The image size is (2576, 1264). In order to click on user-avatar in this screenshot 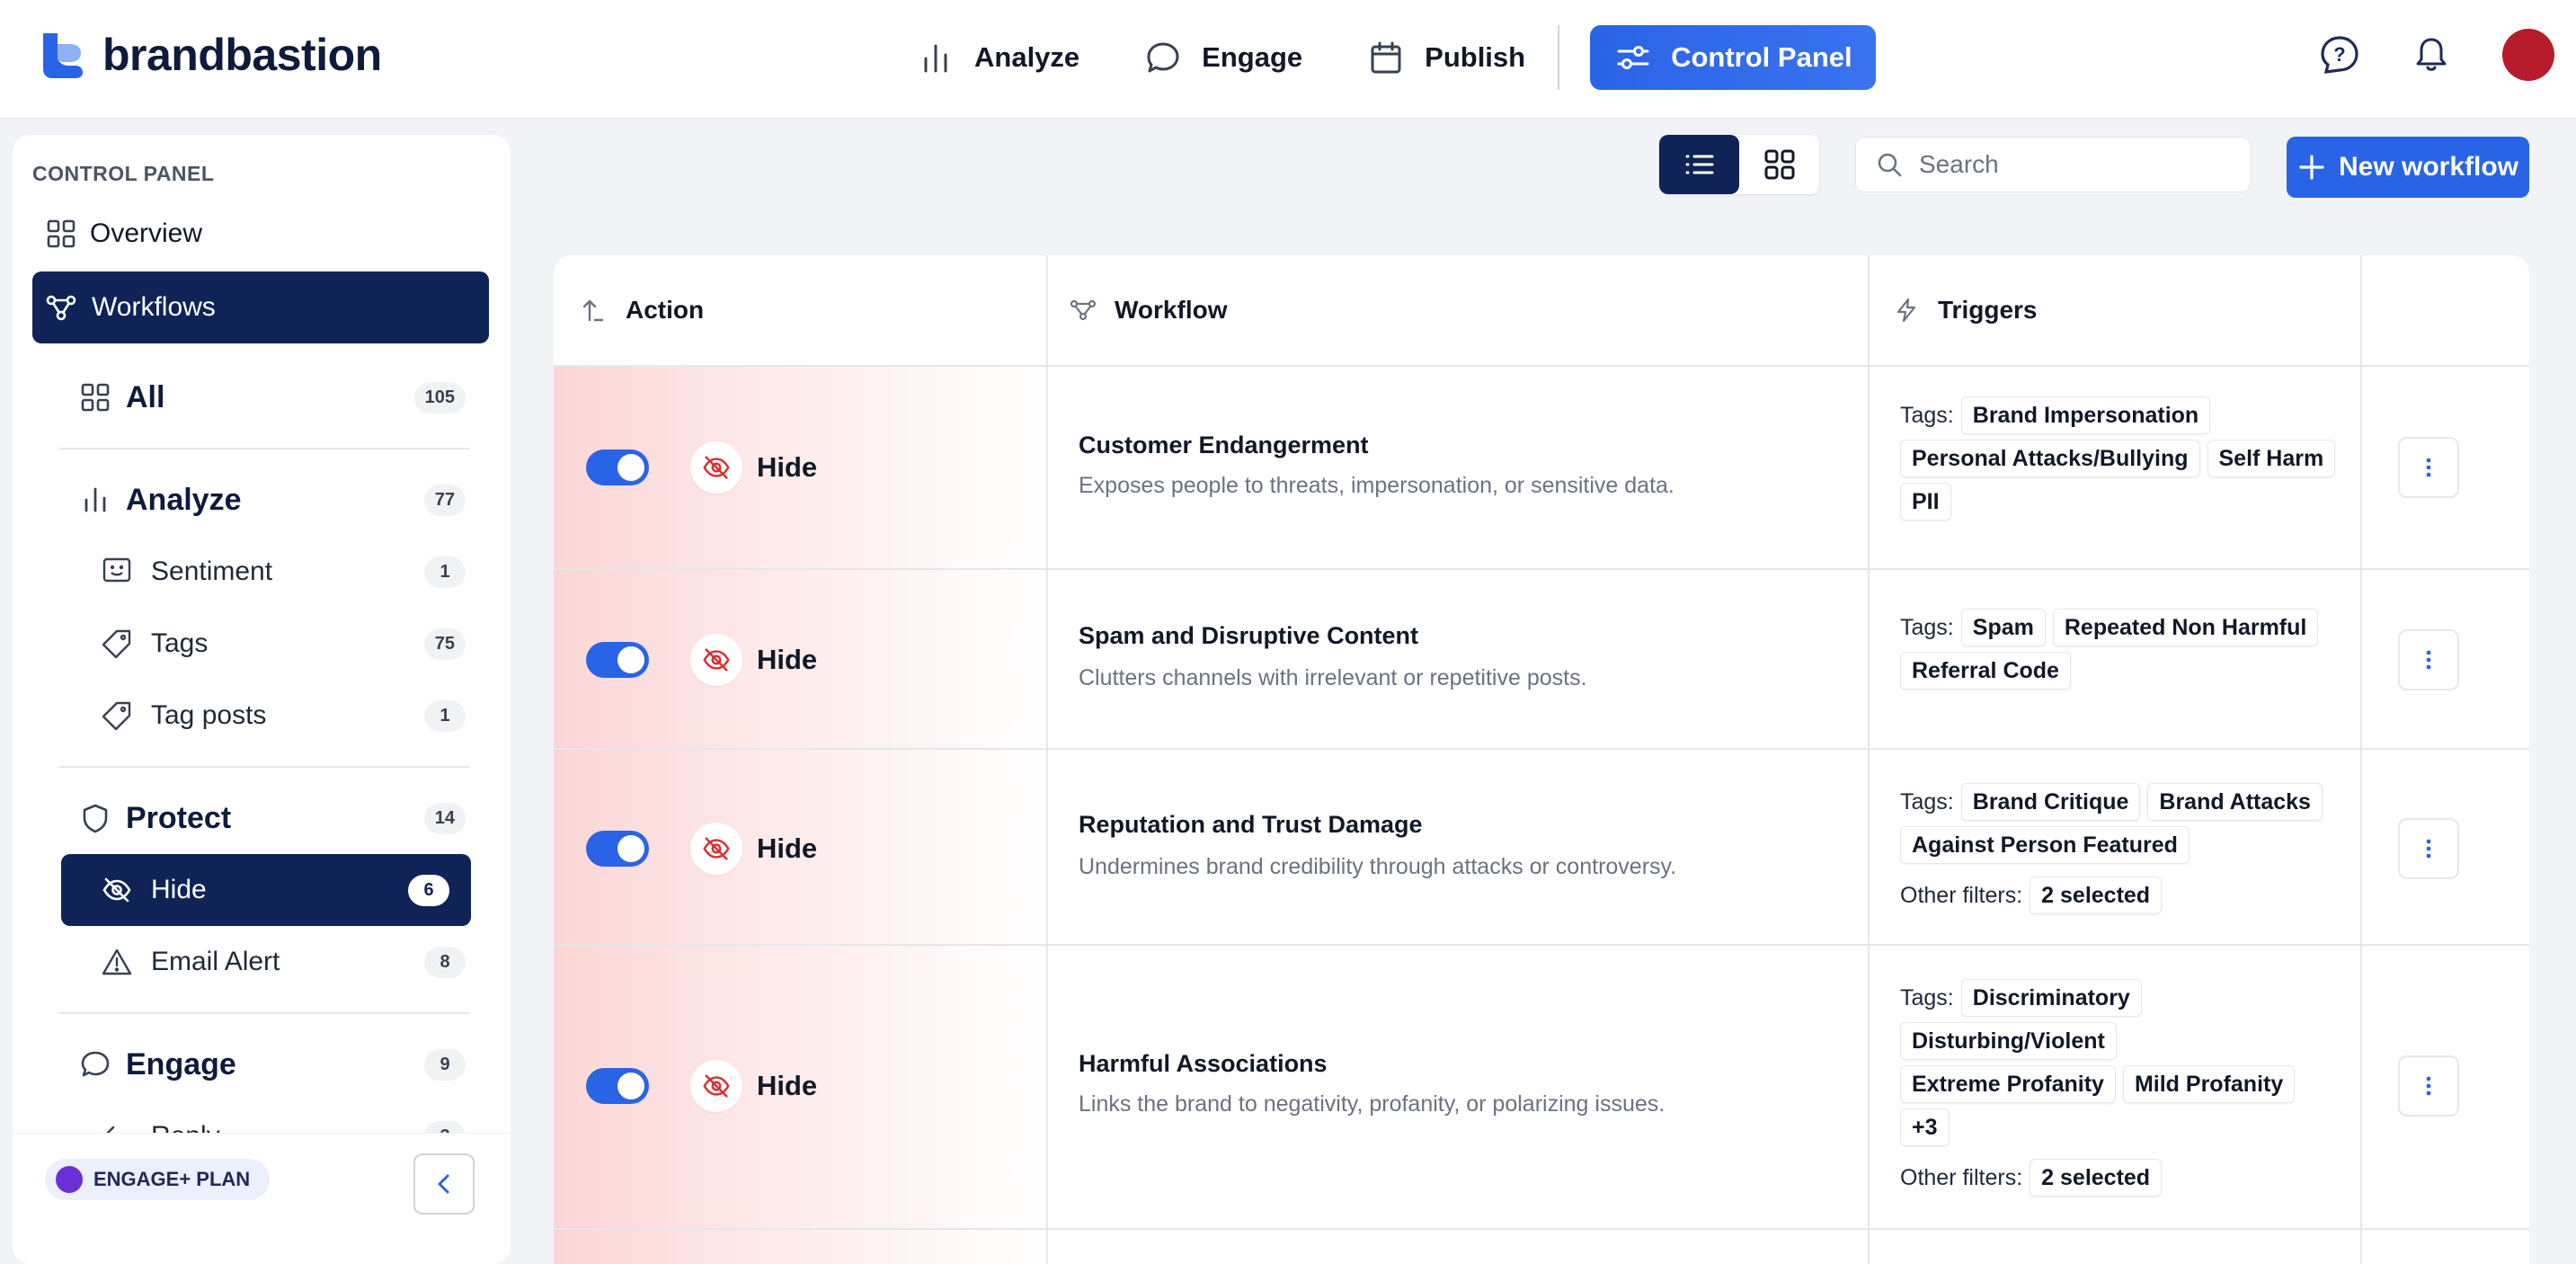, I will do `click(2528, 55)`.